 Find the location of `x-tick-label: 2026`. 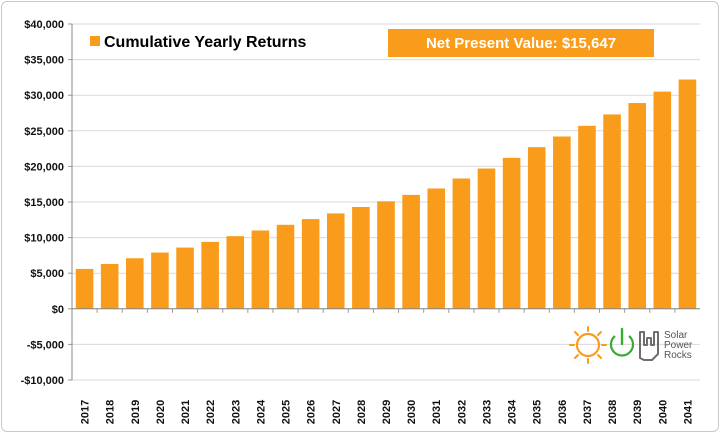

x-tick-label: 2026 is located at coordinates (312, 412).